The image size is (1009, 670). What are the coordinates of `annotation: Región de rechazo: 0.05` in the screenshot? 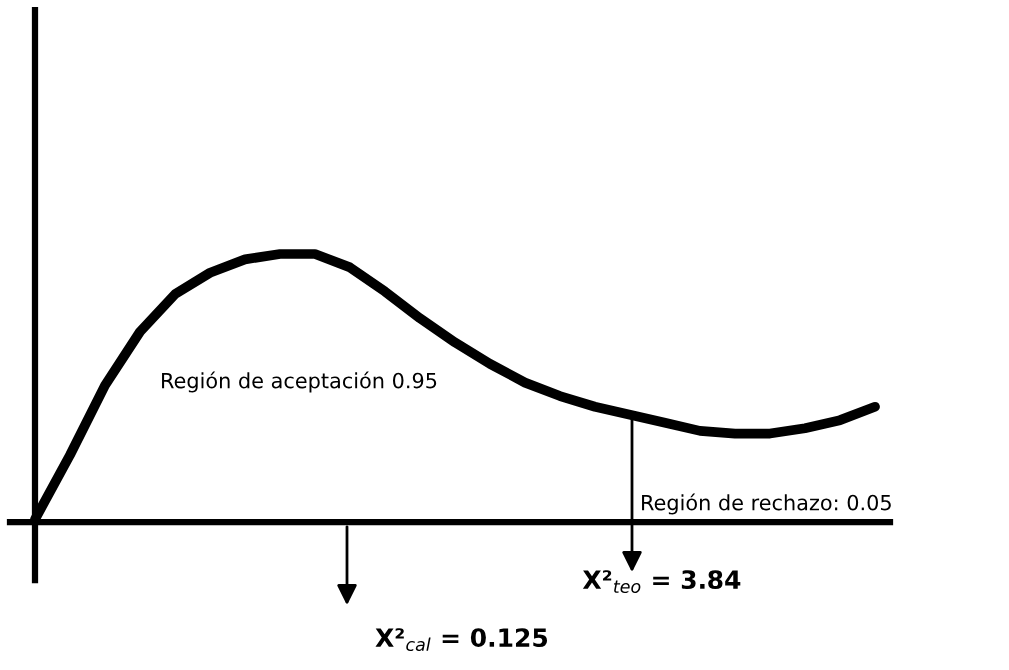 It's located at (766, 504).